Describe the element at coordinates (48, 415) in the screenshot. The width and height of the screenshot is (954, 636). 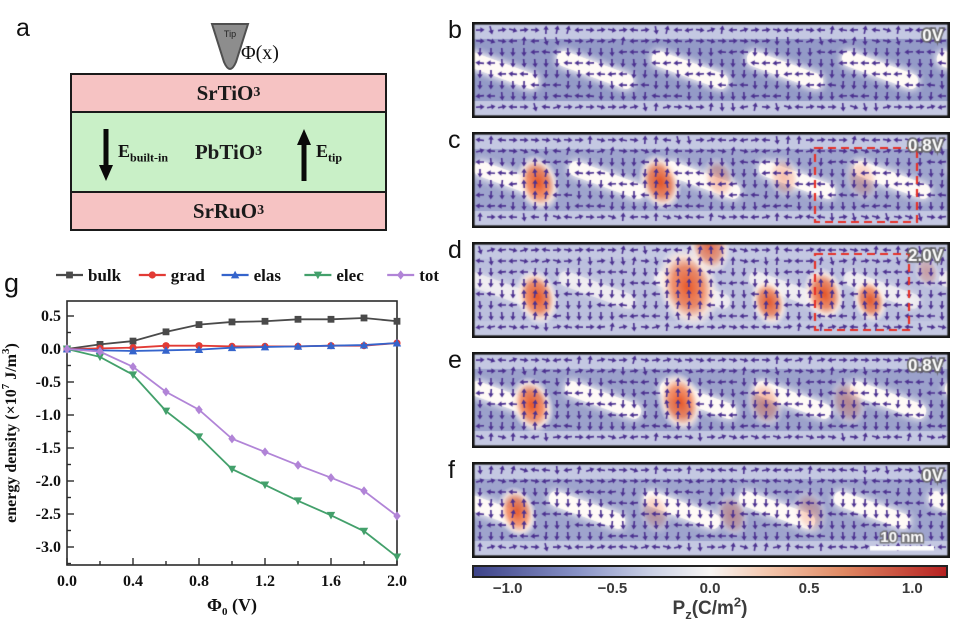
I see `y-tick-label: -1.0` at that location.